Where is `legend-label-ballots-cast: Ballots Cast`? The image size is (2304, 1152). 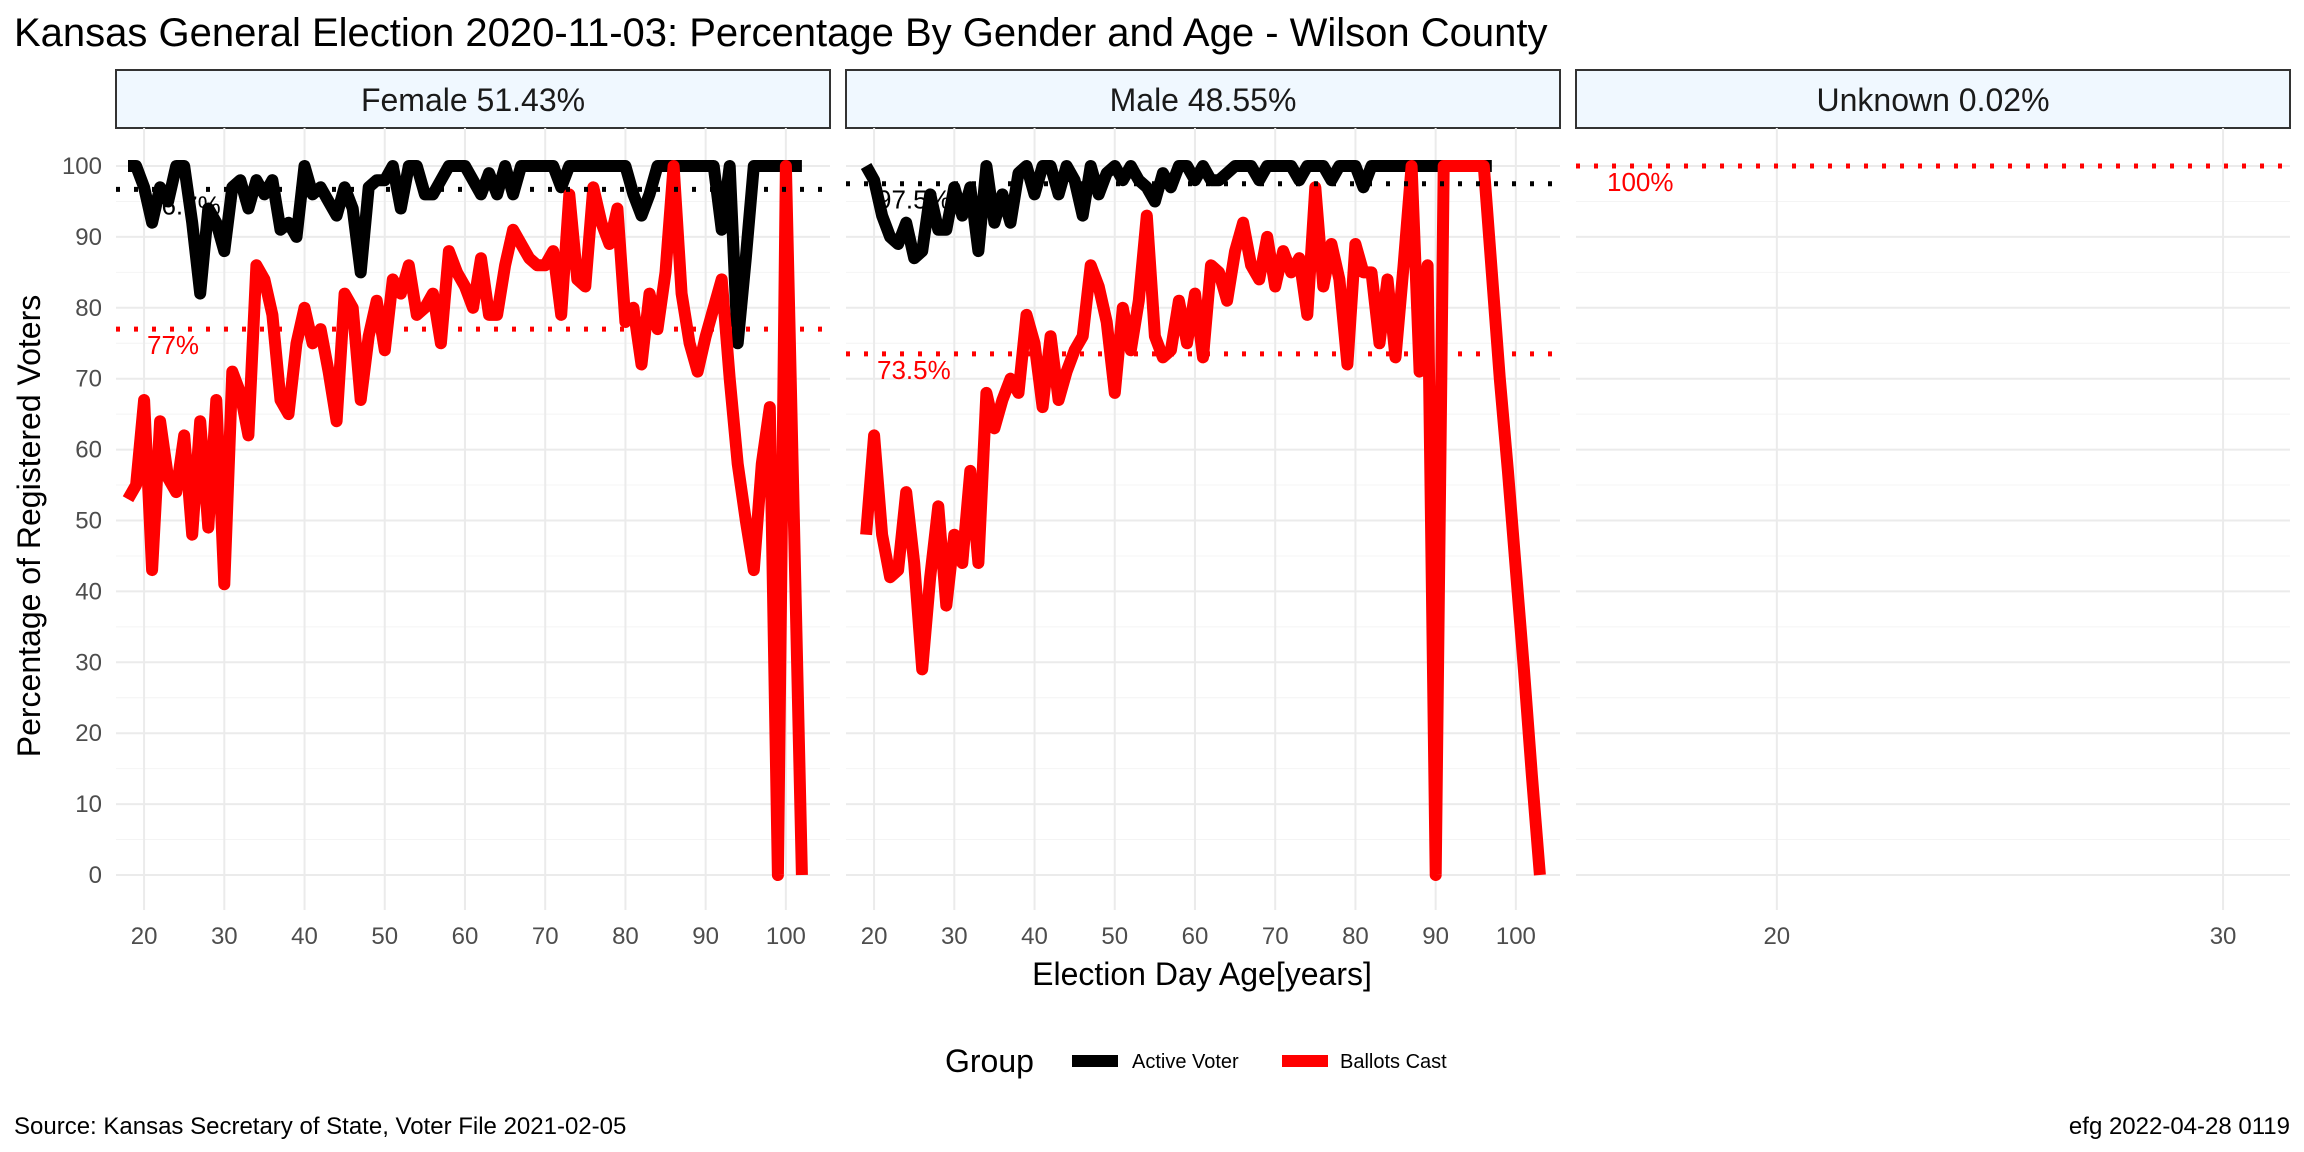
legend-label-ballots-cast: Ballots Cast is located at coordinates (1393, 1062).